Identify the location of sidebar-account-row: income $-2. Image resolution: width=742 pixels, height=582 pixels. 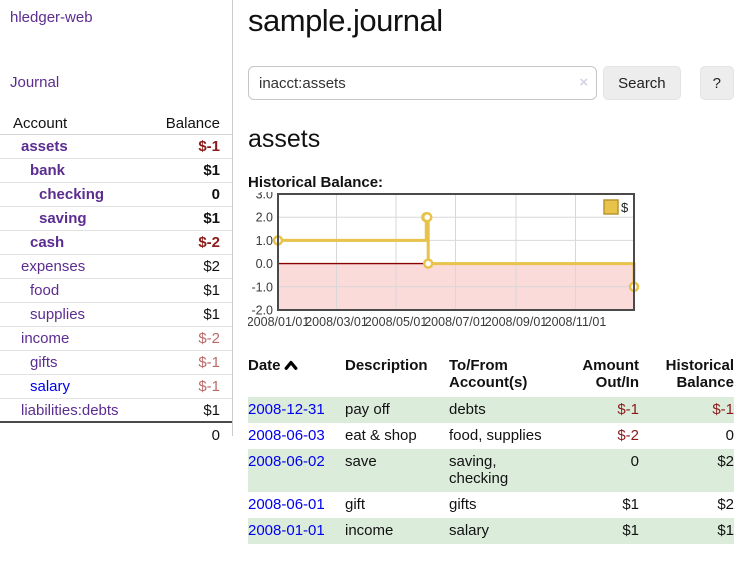
(116, 339).